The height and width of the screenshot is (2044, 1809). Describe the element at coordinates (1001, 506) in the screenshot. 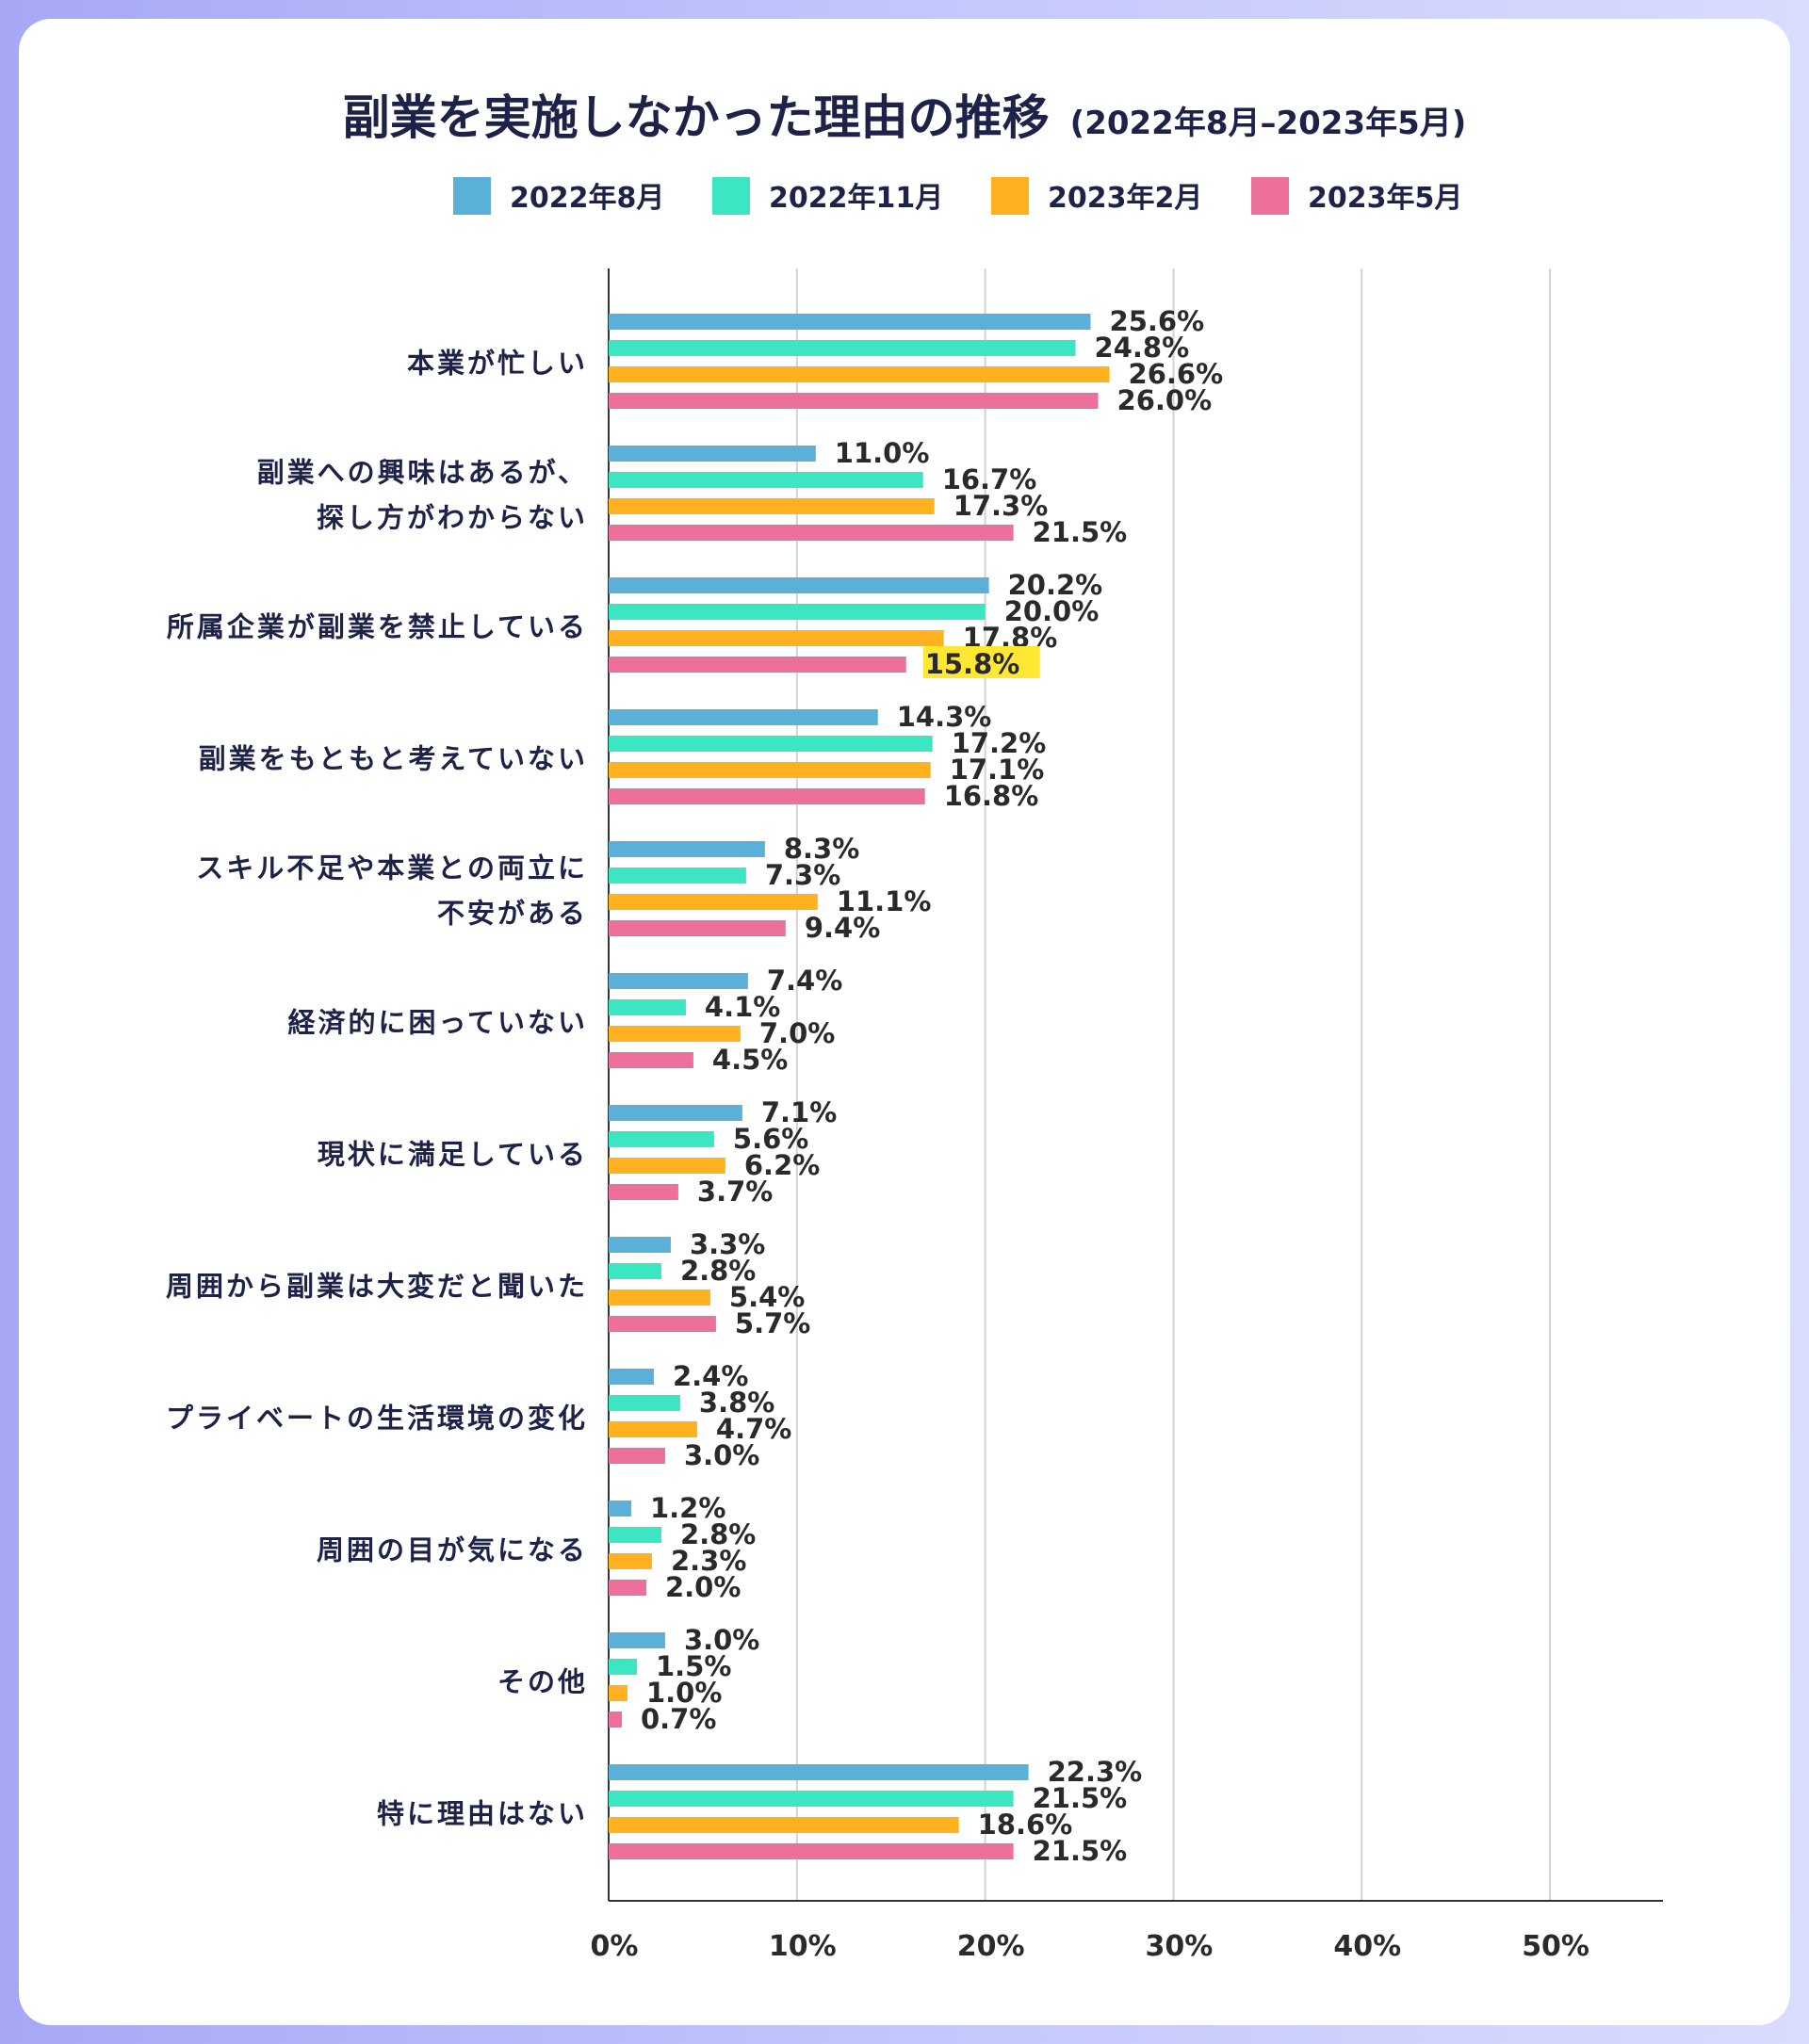

I see `value-label-2-3: 17.3%` at that location.